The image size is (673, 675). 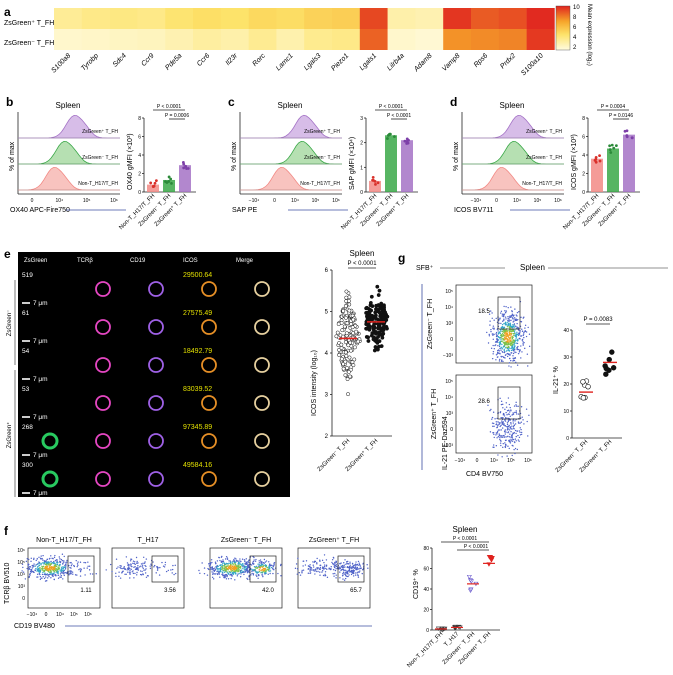 What do you see at coordinates (422, 62) in the screenshot?
I see `heatmap-gene-label: Adam8` at bounding box center [422, 62].